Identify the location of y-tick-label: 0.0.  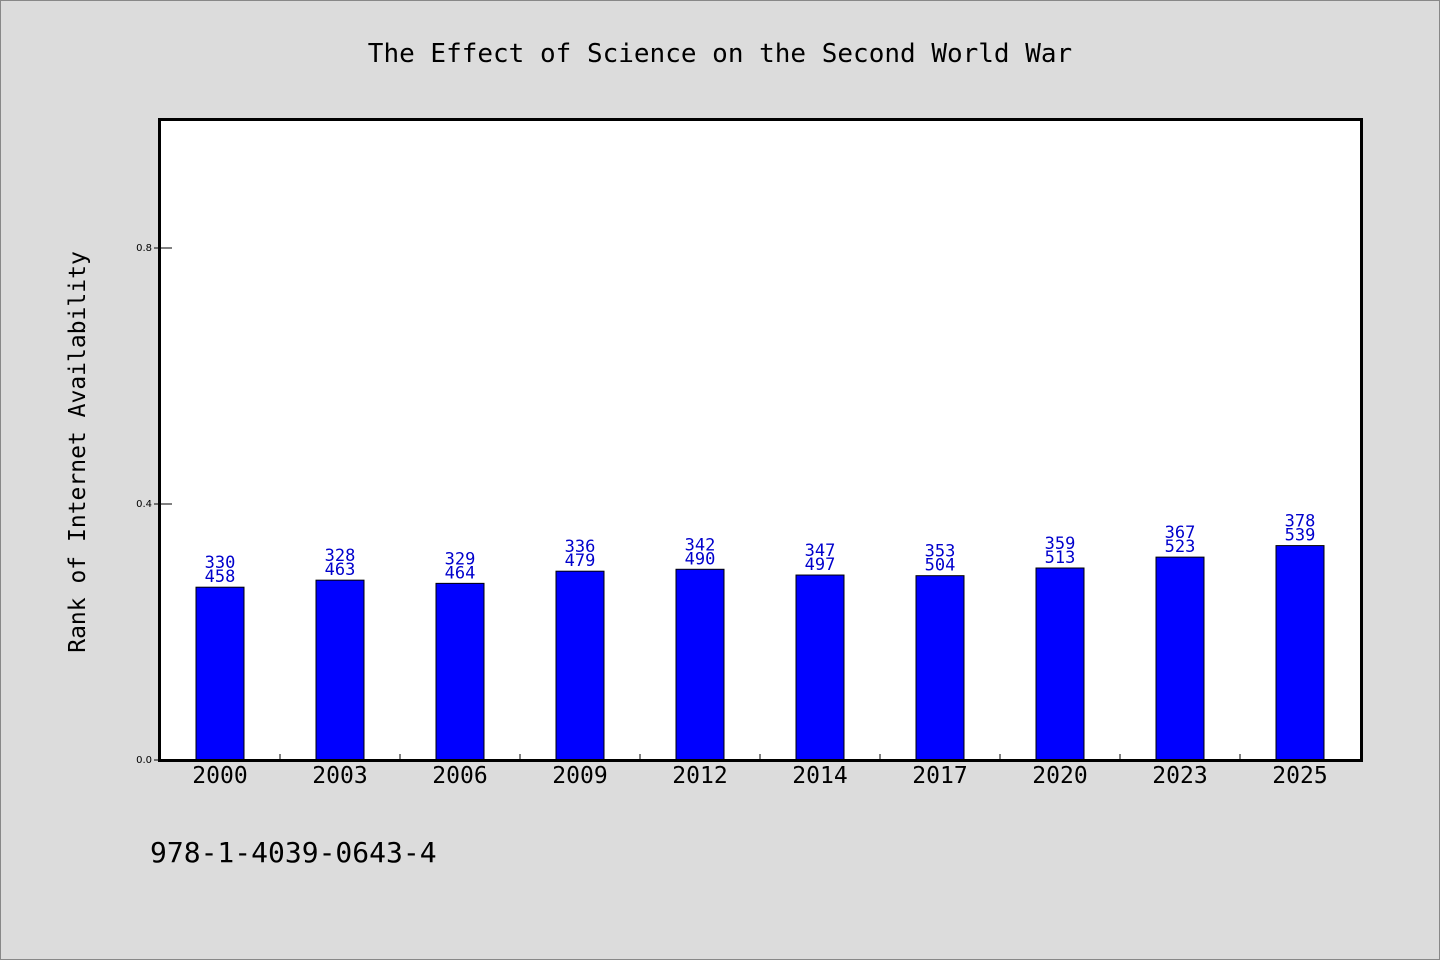
(144, 760).